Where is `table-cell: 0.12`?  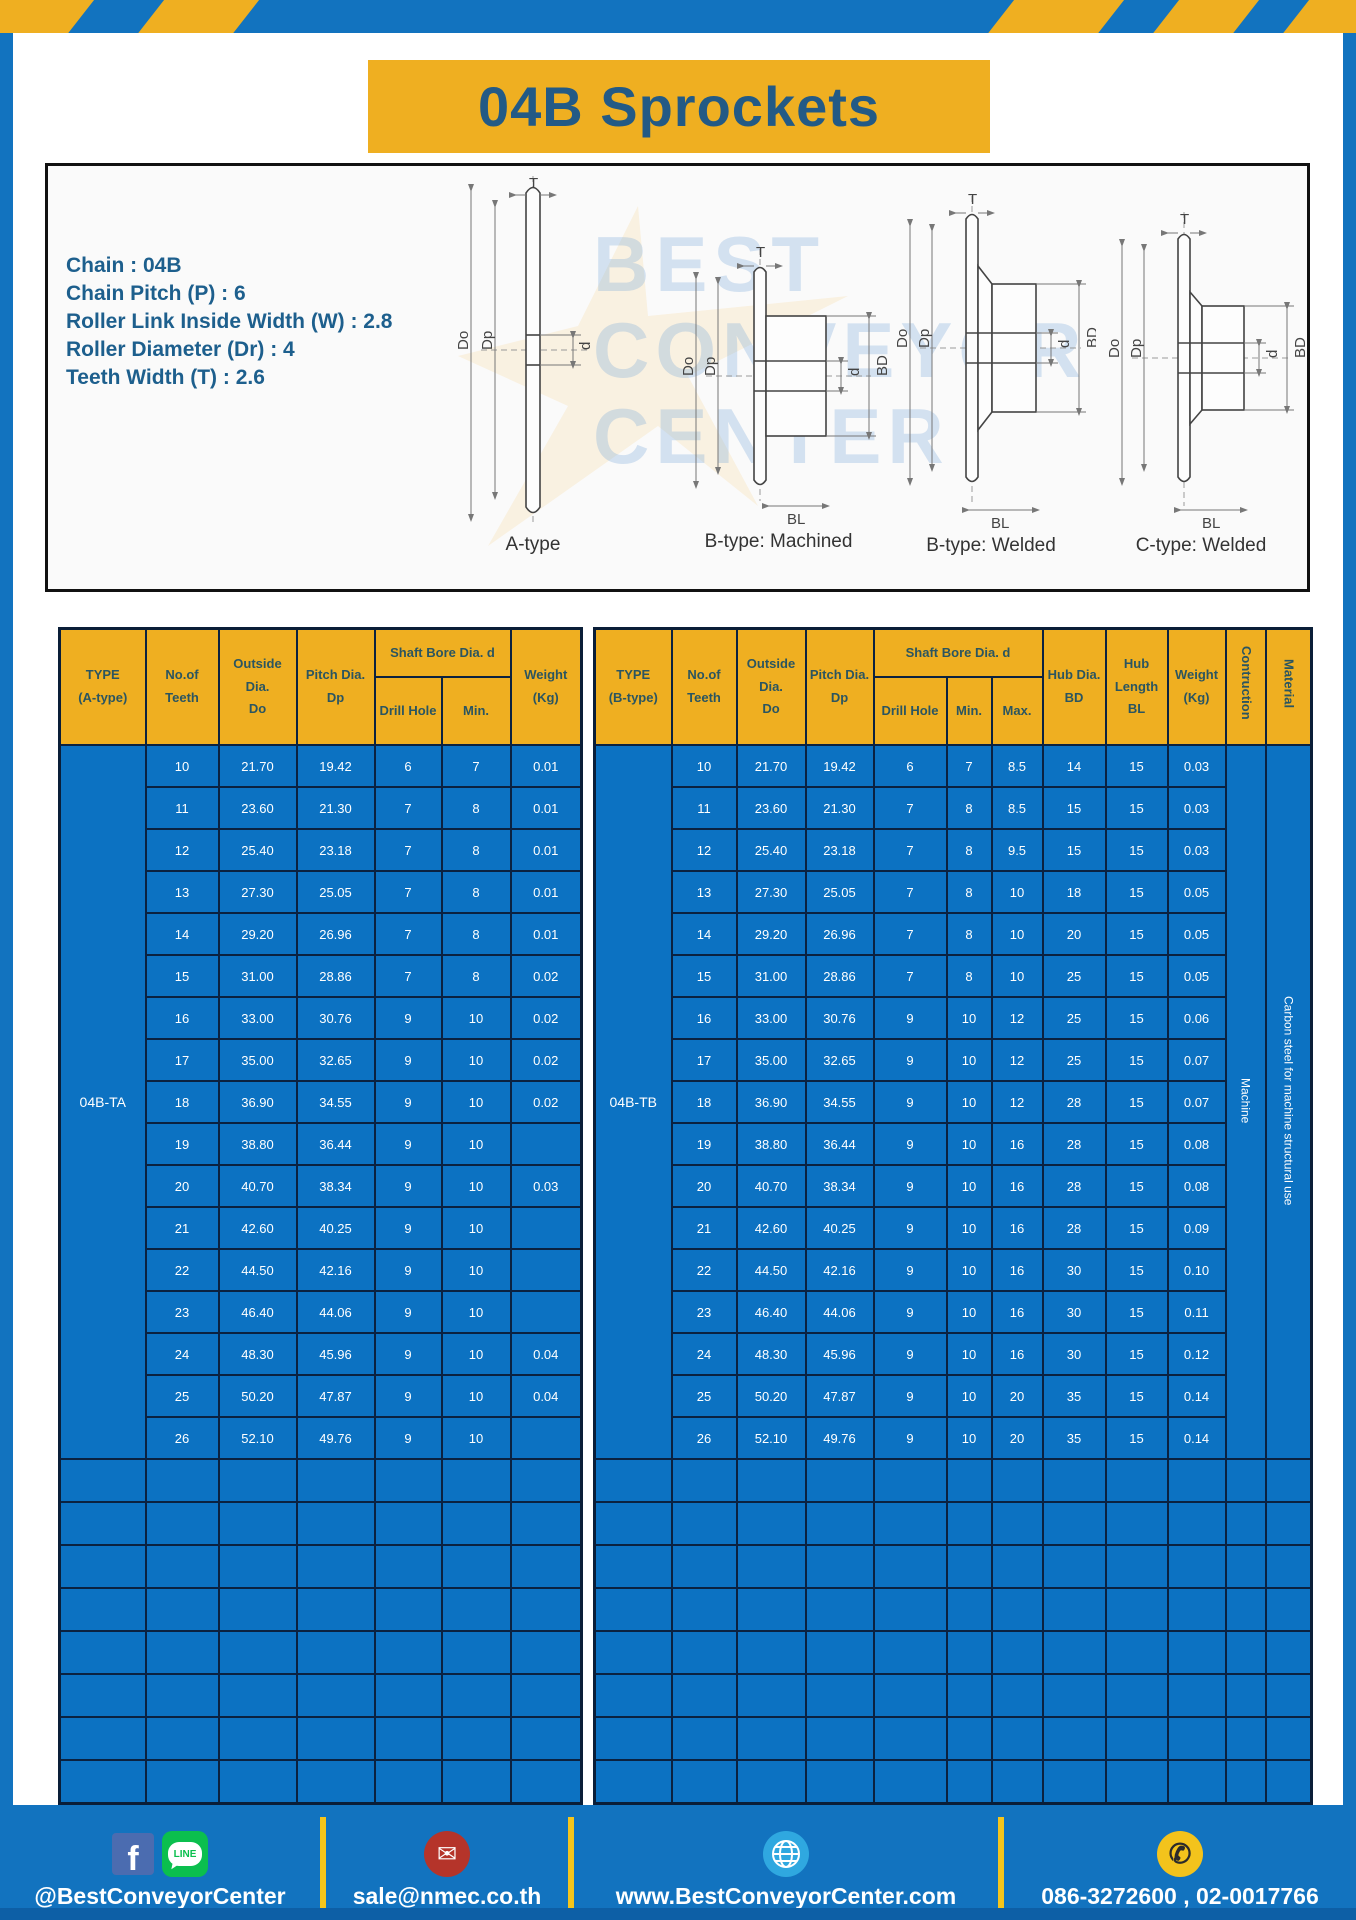 table-cell: 0.12 is located at coordinates (1196, 1354).